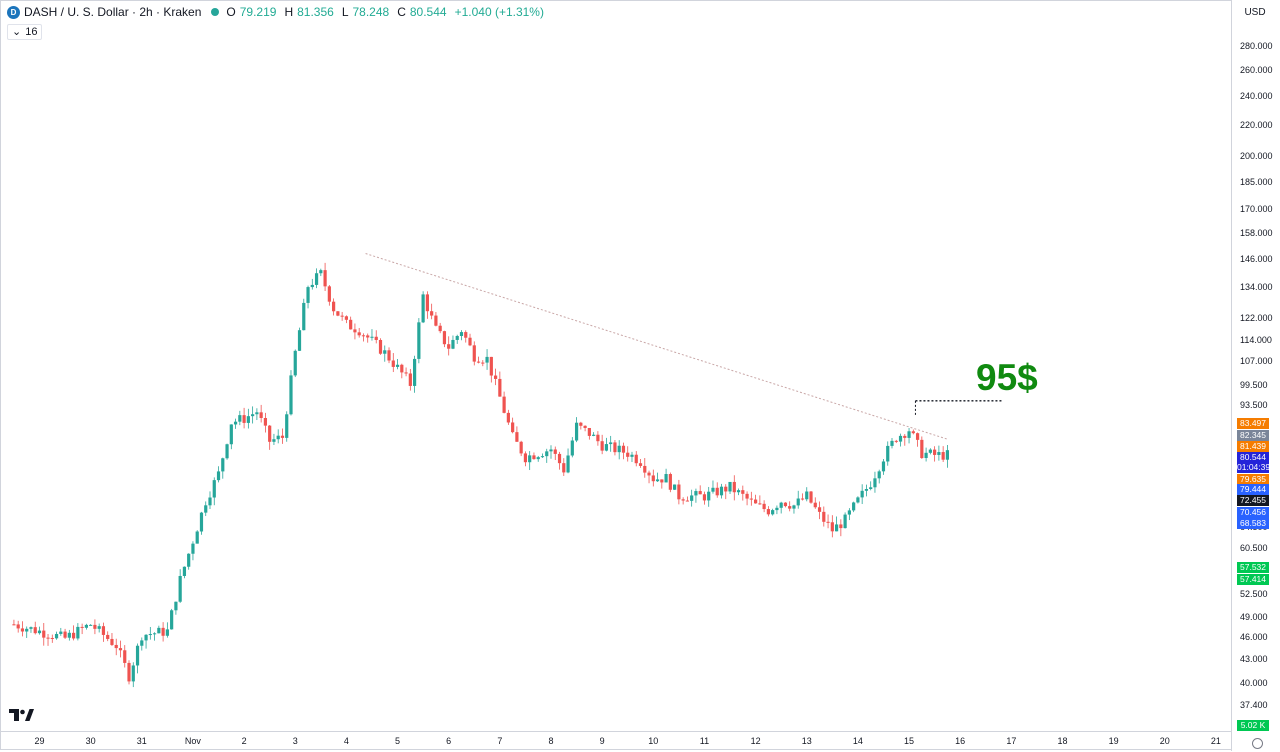 The image size is (1280, 752). Describe the element at coordinates (31, 32) in the screenshot. I see `indicator-value: 16` at that location.